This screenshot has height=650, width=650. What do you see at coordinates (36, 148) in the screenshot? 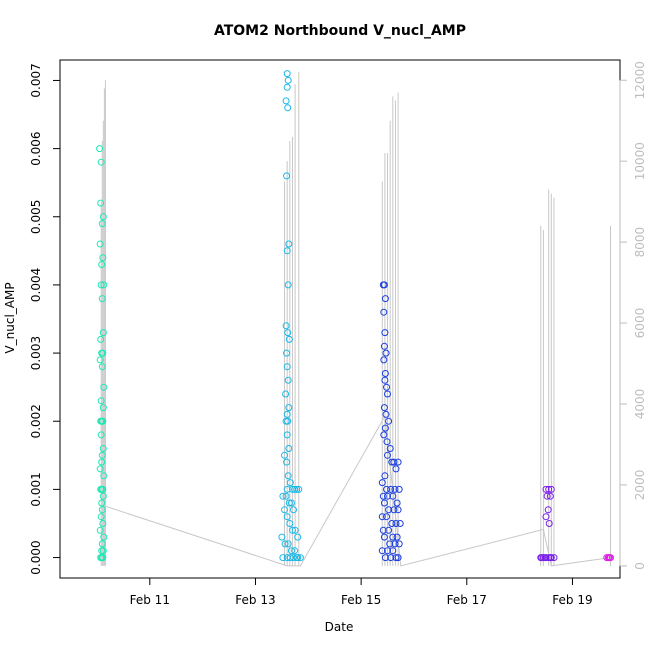
I see `y-tick-label: 0.006` at bounding box center [36, 148].